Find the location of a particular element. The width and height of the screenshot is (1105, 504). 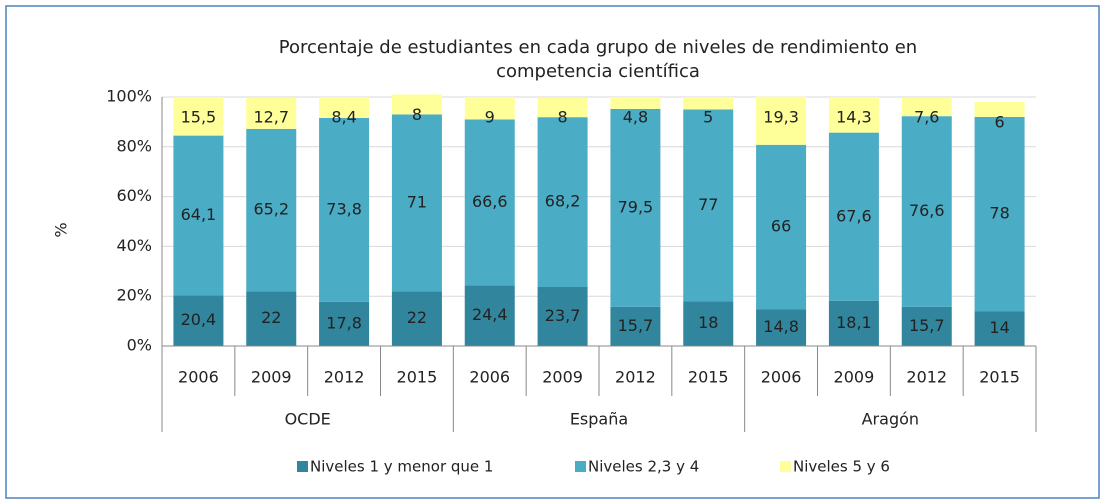

data-label: 76,6 is located at coordinates (927, 210).